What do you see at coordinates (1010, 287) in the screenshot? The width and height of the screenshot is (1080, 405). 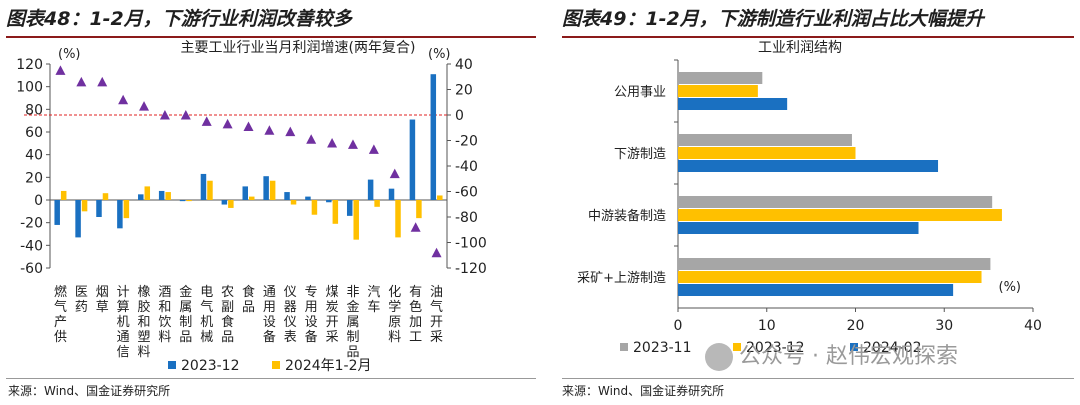 I see `chart2-x-axis-unit: (%)` at bounding box center [1010, 287].